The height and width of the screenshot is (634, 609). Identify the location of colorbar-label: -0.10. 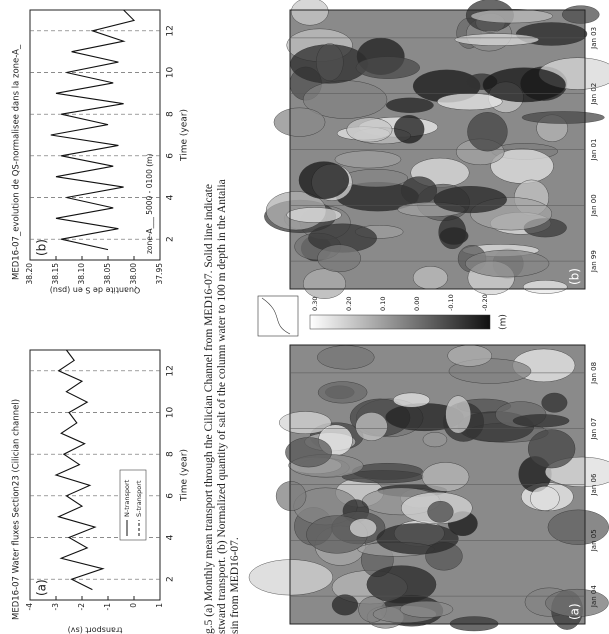
(451, 302).